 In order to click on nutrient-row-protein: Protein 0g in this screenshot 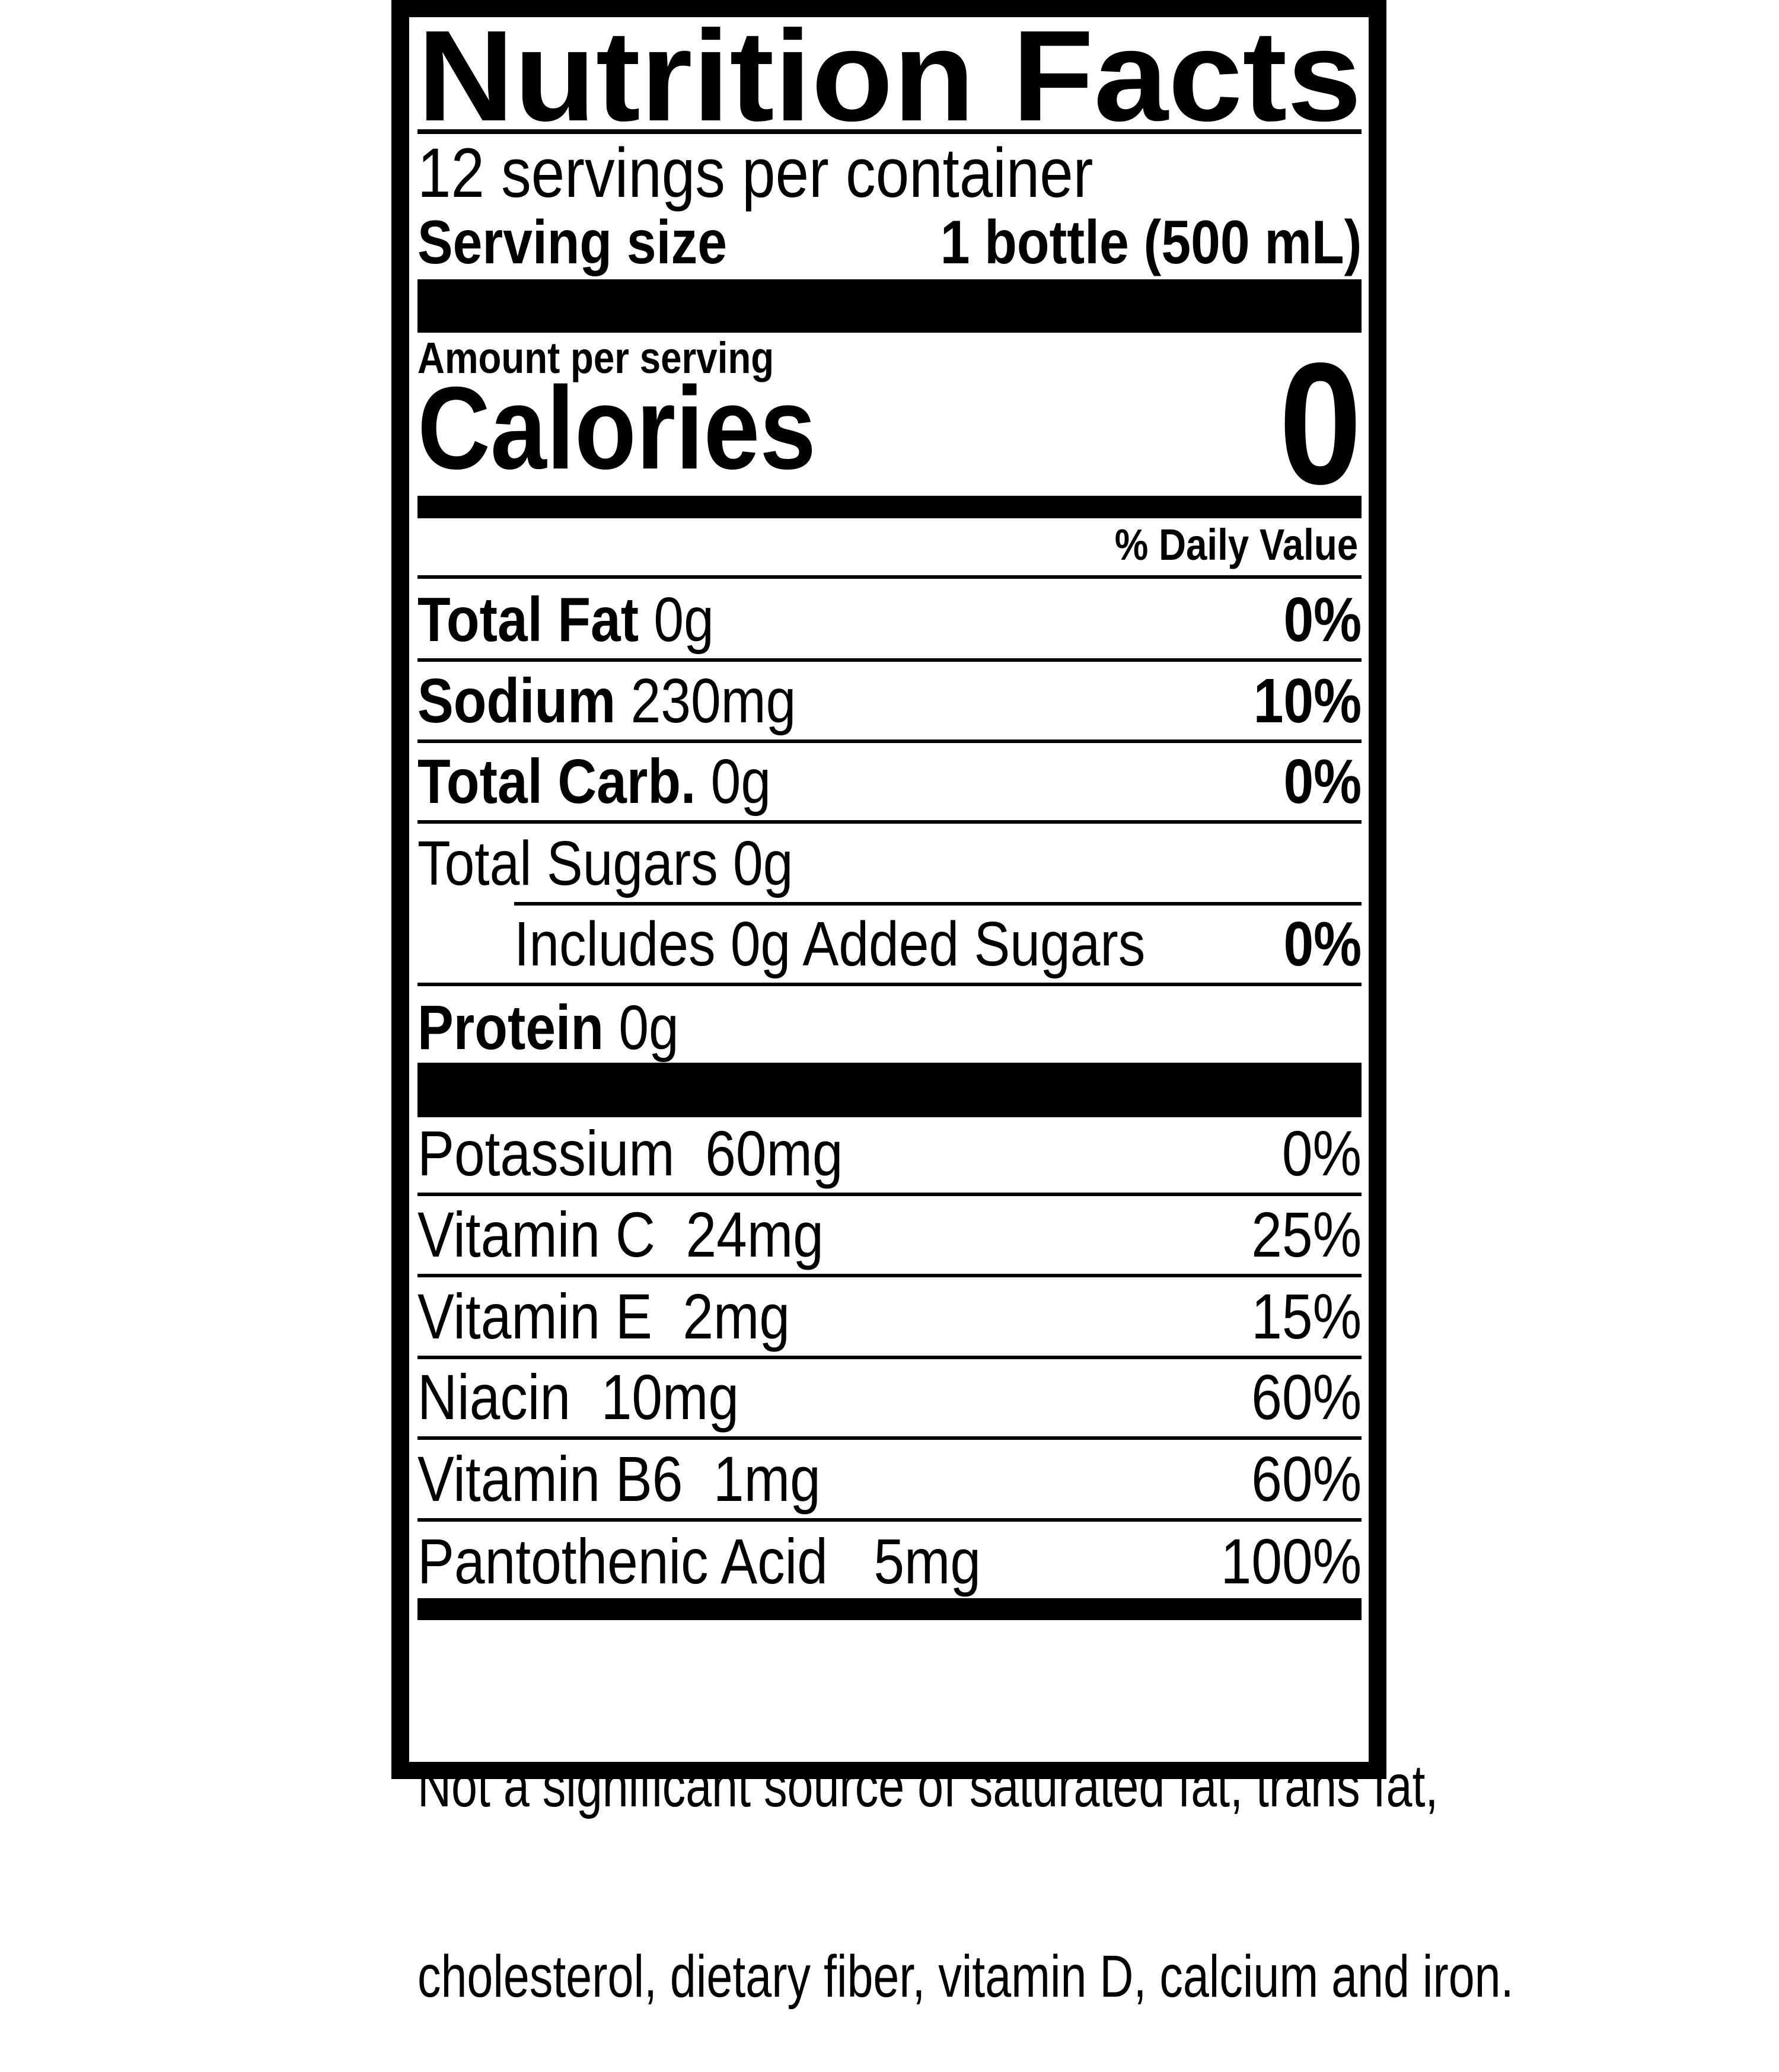, I will do `click(889, 1024)`.